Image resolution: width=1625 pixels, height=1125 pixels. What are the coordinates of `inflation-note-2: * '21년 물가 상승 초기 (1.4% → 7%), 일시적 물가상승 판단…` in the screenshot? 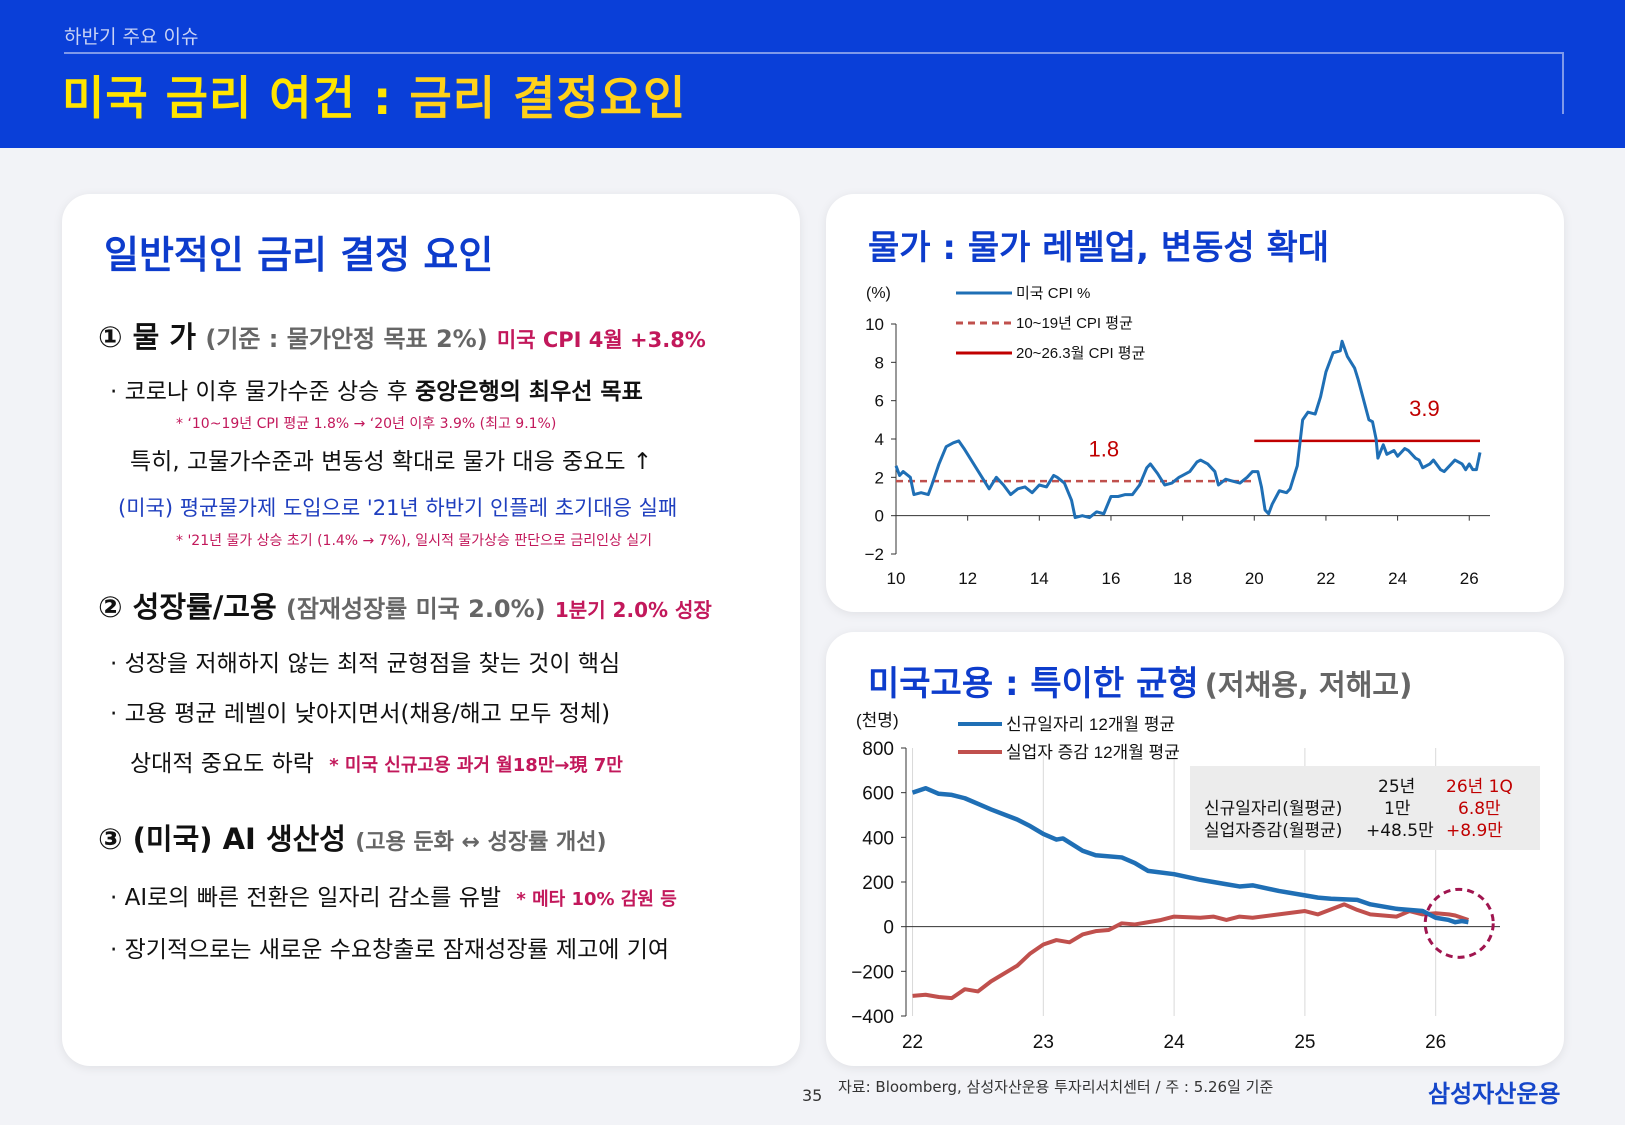 It's located at (414, 541).